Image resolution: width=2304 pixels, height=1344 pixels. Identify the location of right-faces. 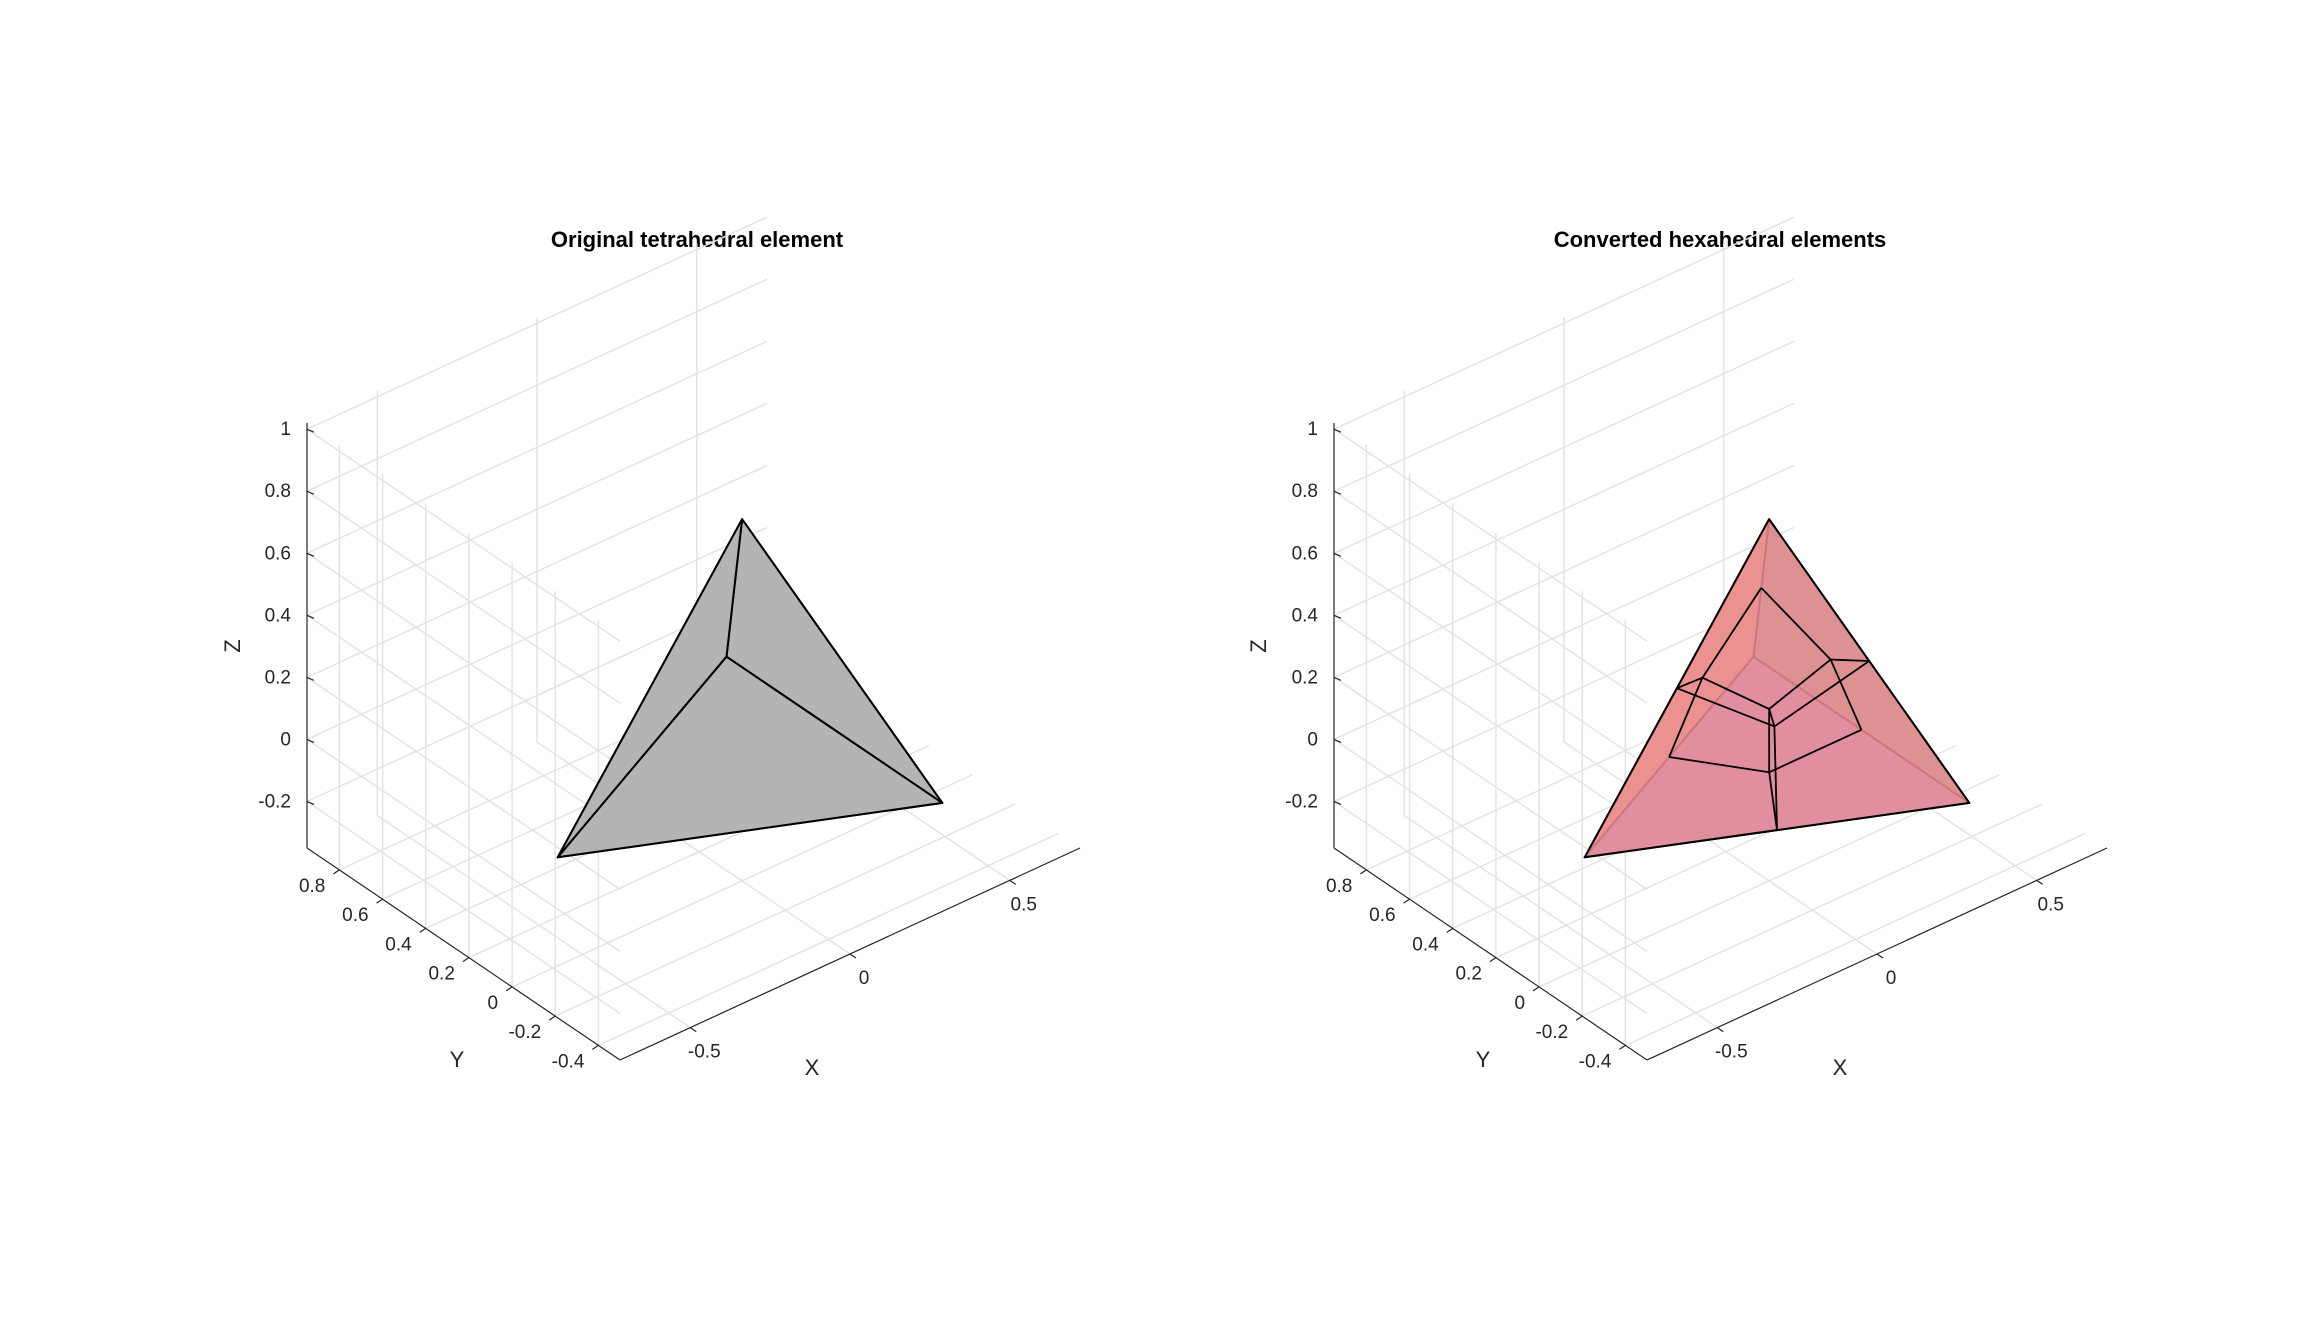
(1777, 688).